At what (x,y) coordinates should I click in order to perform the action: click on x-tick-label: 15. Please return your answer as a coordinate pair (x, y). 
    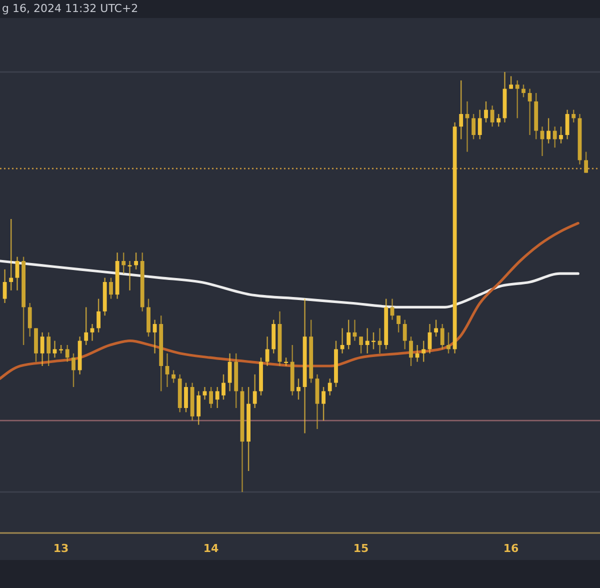
    Looking at the image, I should click on (361, 548).